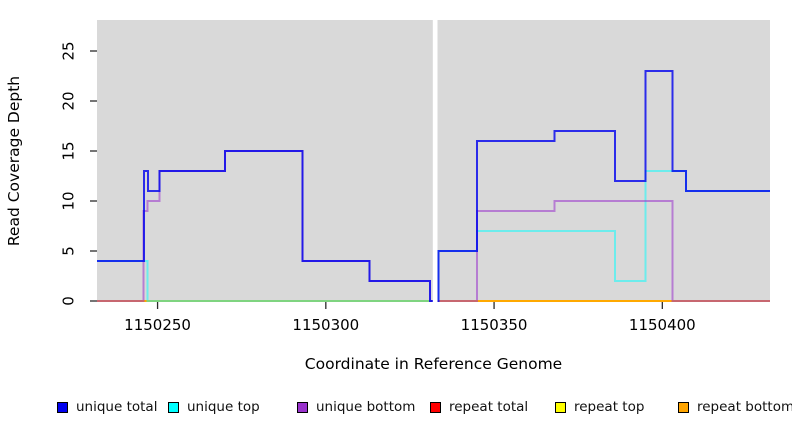 The image size is (792, 432). I want to click on legend-label: unique total, so click(117, 407).